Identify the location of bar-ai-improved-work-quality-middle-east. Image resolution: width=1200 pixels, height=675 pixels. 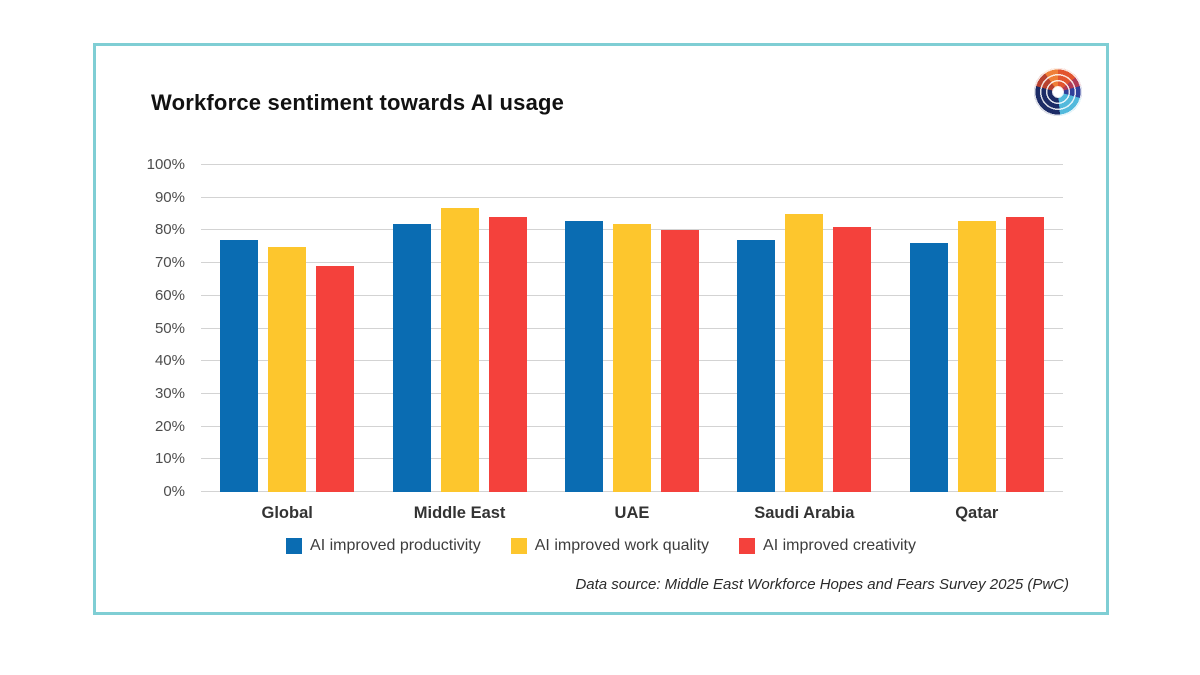
(459, 349).